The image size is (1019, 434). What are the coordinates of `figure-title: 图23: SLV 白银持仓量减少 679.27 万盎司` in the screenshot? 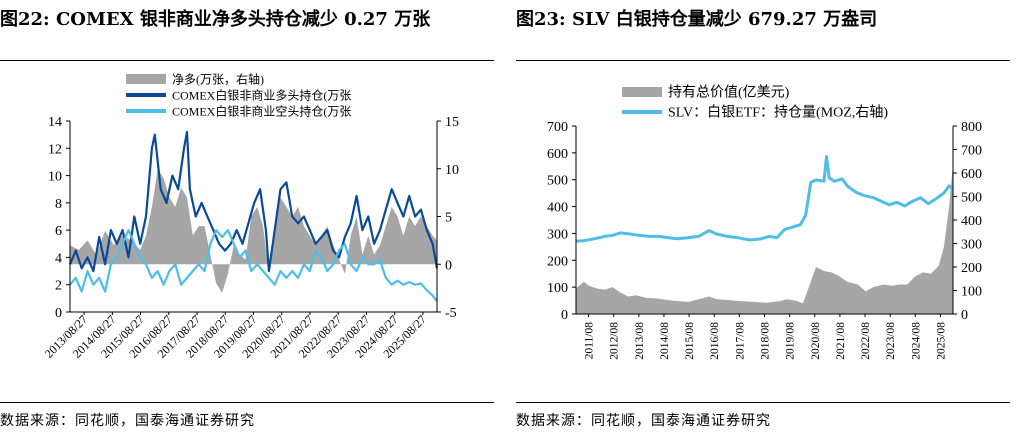 It's located at (697, 19).